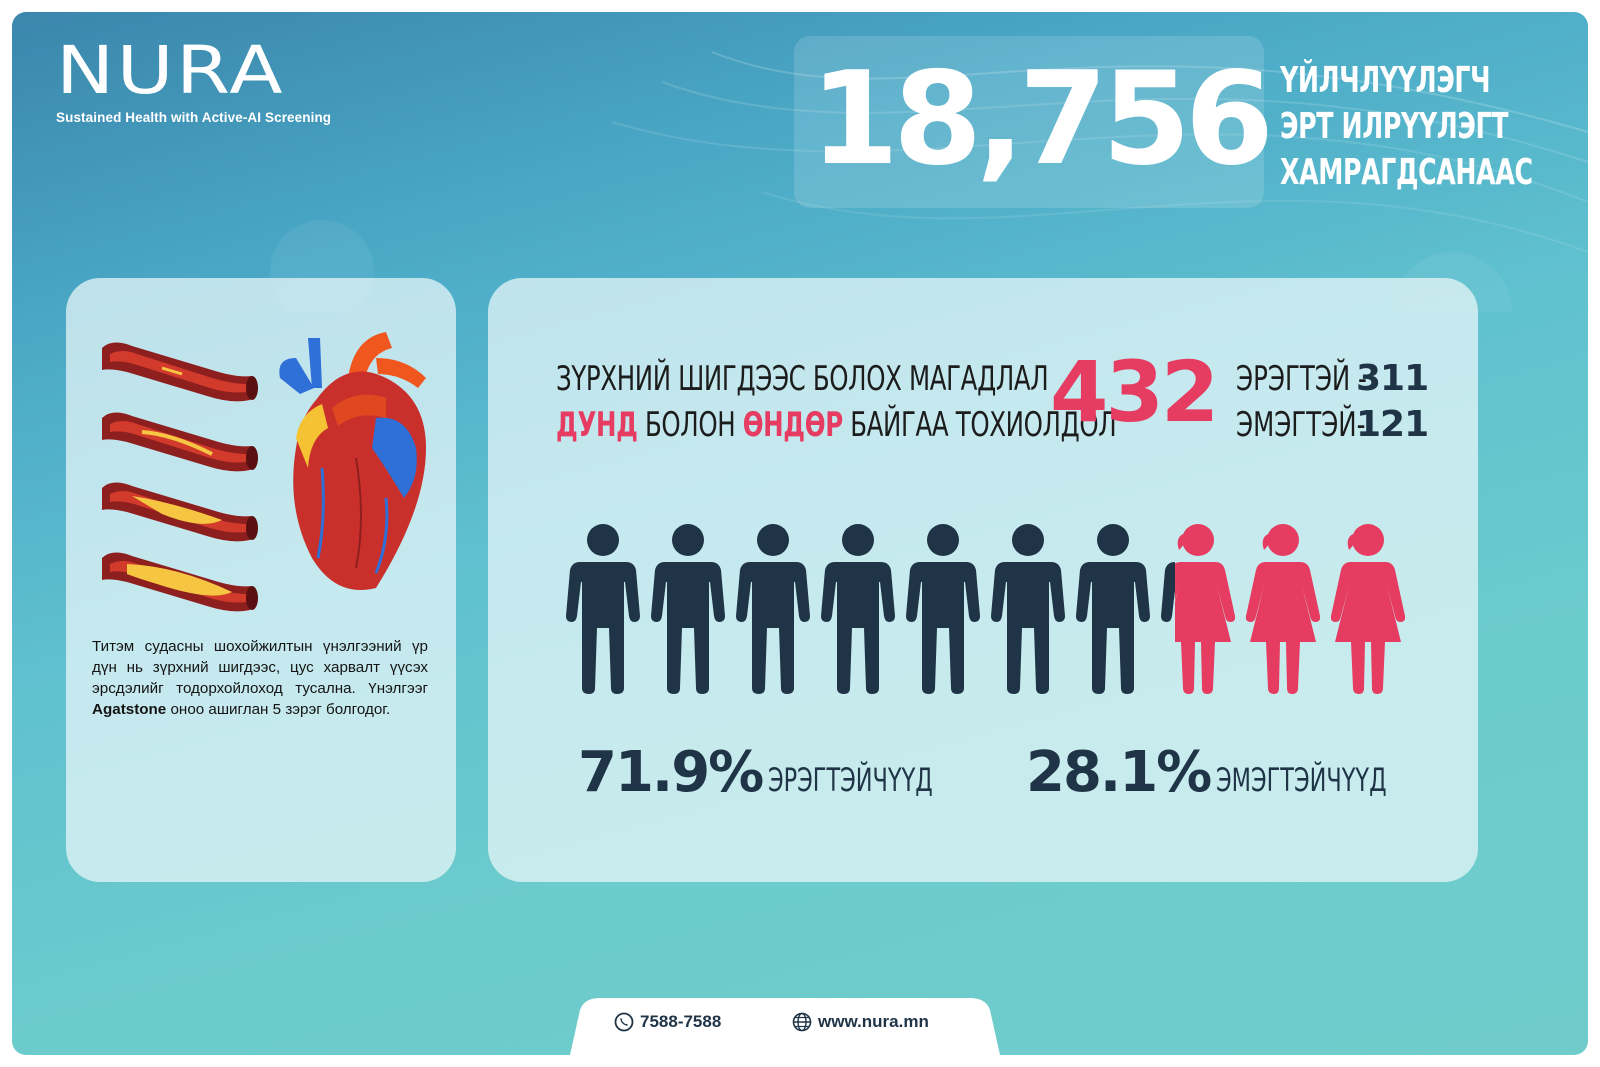 The height and width of the screenshot is (1067, 1600). Describe the element at coordinates (170, 70) in the screenshot. I see `logo-wordmark: NURA` at that location.